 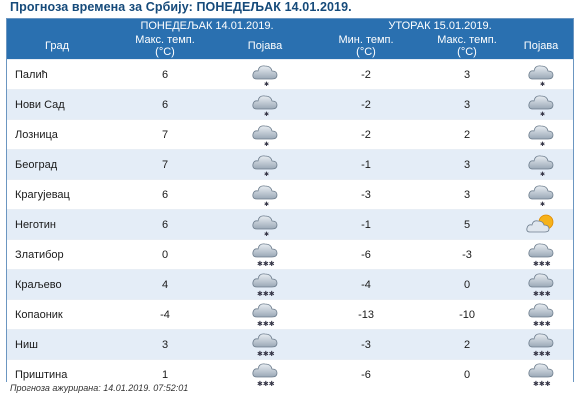 I want to click on d2-max-temp: -3, so click(x=467, y=254).